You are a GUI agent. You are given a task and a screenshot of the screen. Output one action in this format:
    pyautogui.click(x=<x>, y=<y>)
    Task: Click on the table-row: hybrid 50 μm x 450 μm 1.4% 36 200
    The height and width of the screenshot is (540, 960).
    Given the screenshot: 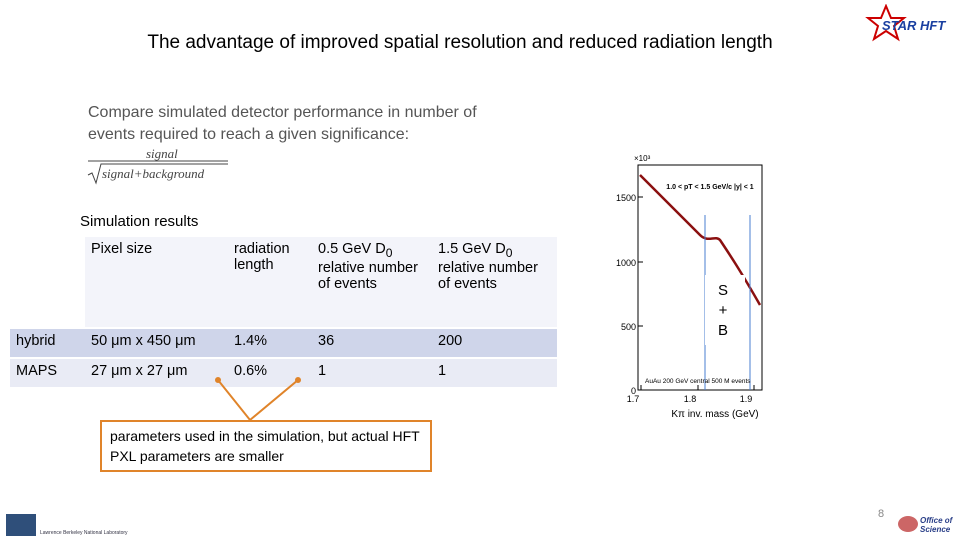 What is the action you would take?
    pyautogui.click(x=283, y=343)
    